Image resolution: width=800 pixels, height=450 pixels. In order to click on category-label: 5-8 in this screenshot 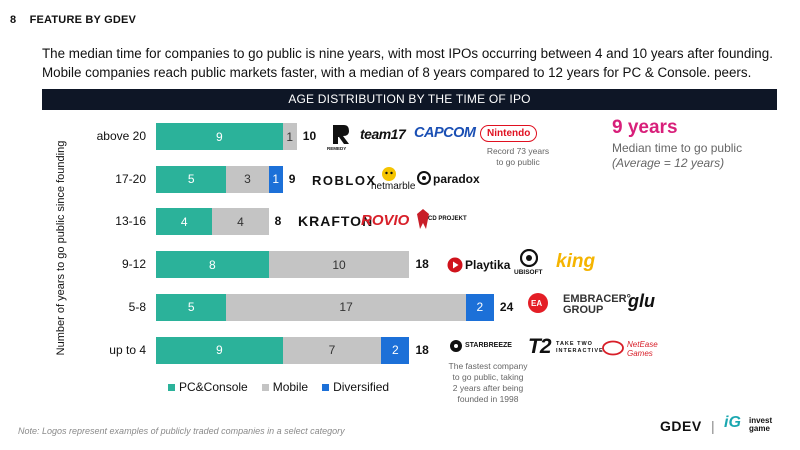, I will do `click(137, 306)`.